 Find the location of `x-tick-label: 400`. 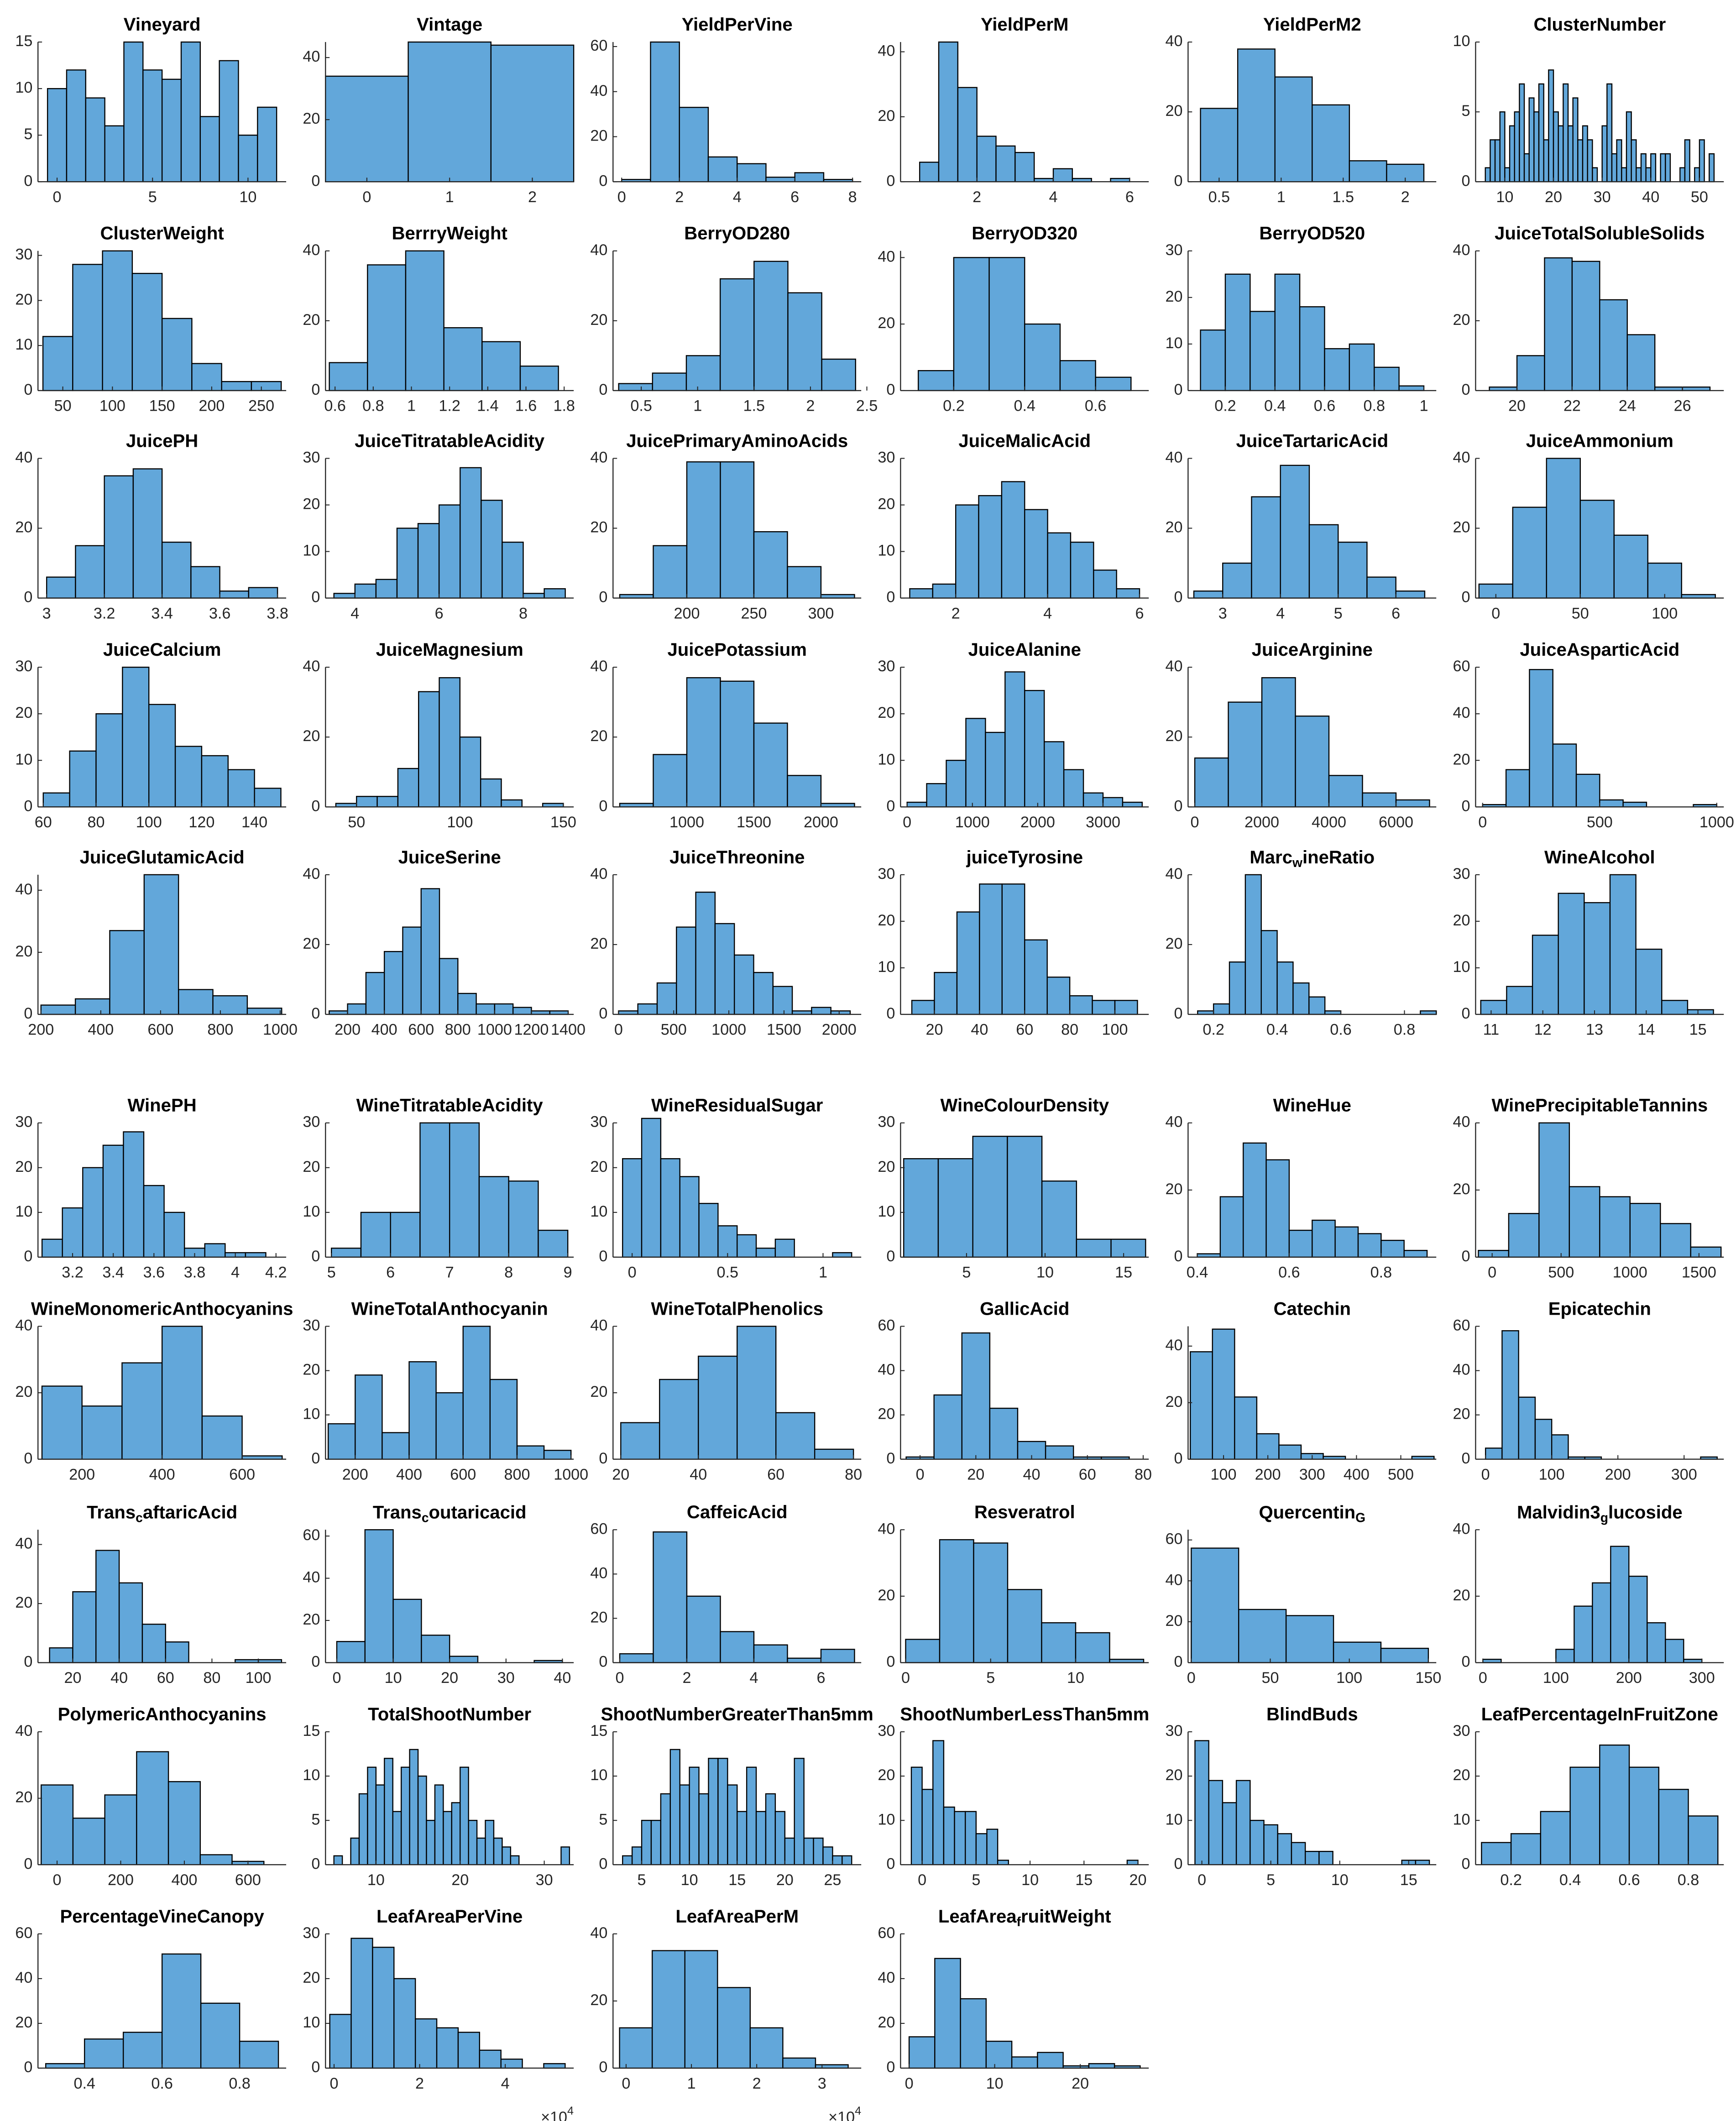

x-tick-label: 400 is located at coordinates (384, 1030).